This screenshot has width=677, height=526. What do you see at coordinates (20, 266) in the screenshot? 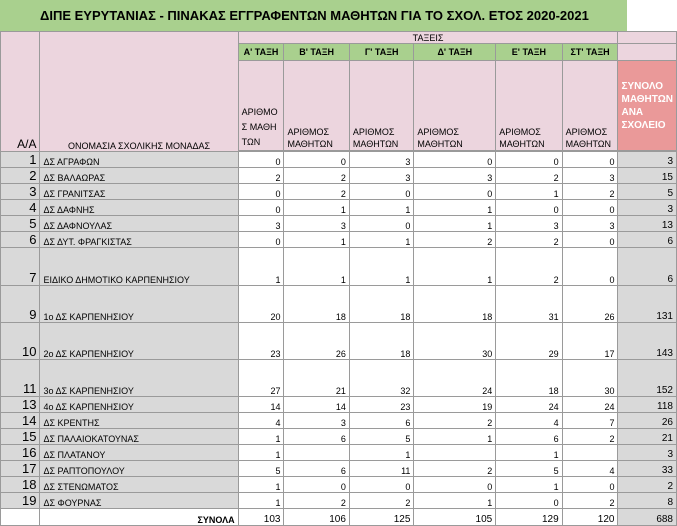
I see `row-number-cell: 7` at bounding box center [20, 266].